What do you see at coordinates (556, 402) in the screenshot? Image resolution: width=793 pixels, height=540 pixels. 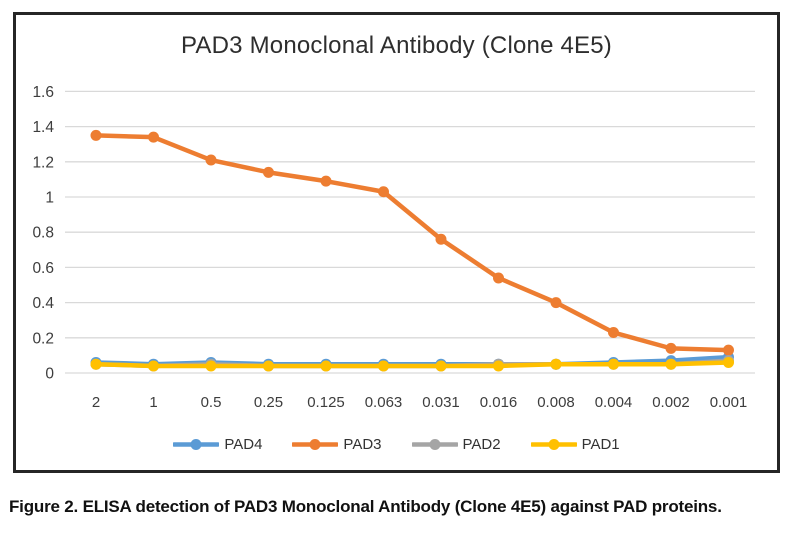 I see `x-tick-label: 0.008` at bounding box center [556, 402].